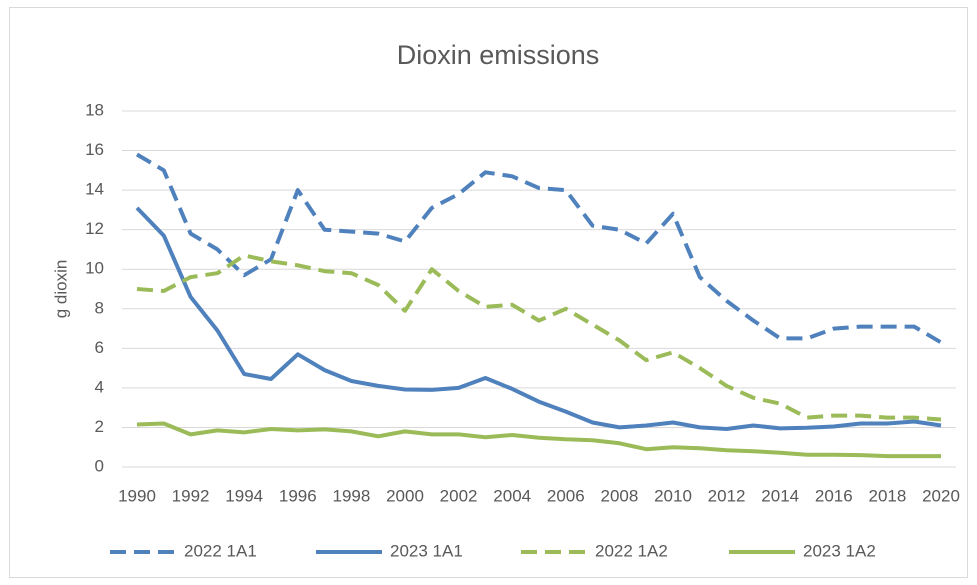 This screenshot has height=585, width=977. Describe the element at coordinates (99, 386) in the screenshot. I see `y-tick-label: 4` at that location.